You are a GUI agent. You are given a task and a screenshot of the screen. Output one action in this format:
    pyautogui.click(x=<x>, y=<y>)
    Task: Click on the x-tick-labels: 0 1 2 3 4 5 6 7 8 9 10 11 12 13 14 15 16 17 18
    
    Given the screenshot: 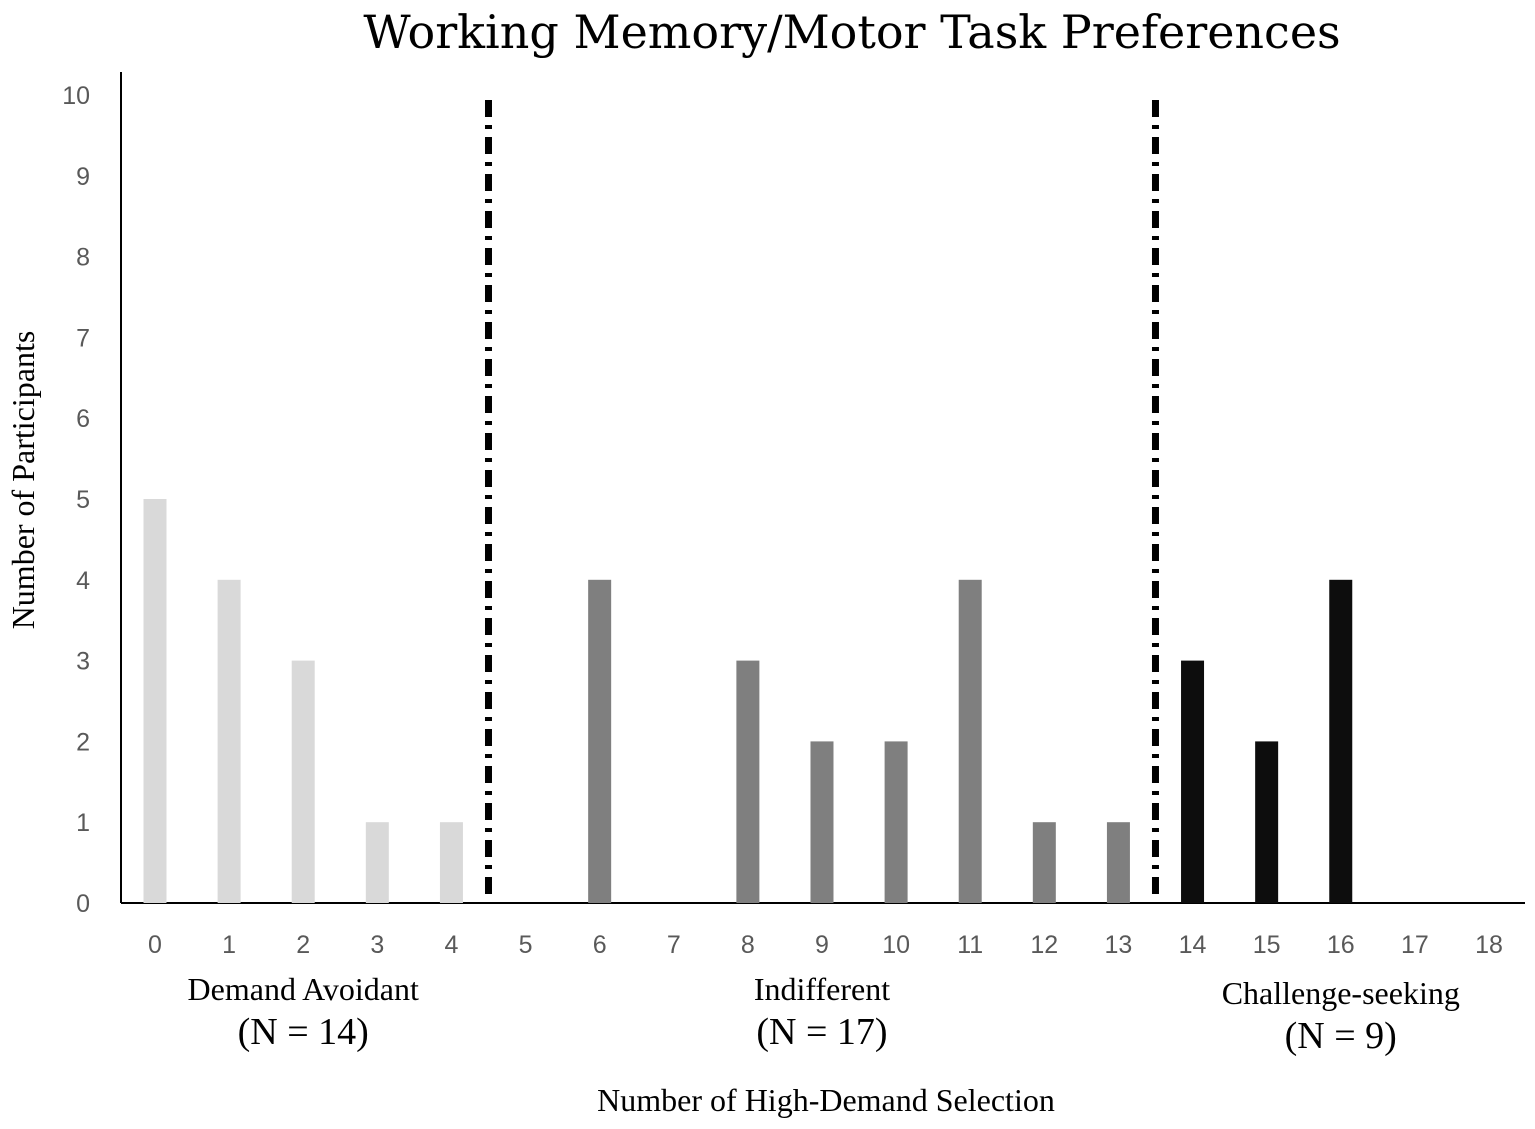 What is the action you would take?
    pyautogui.click(x=825, y=945)
    